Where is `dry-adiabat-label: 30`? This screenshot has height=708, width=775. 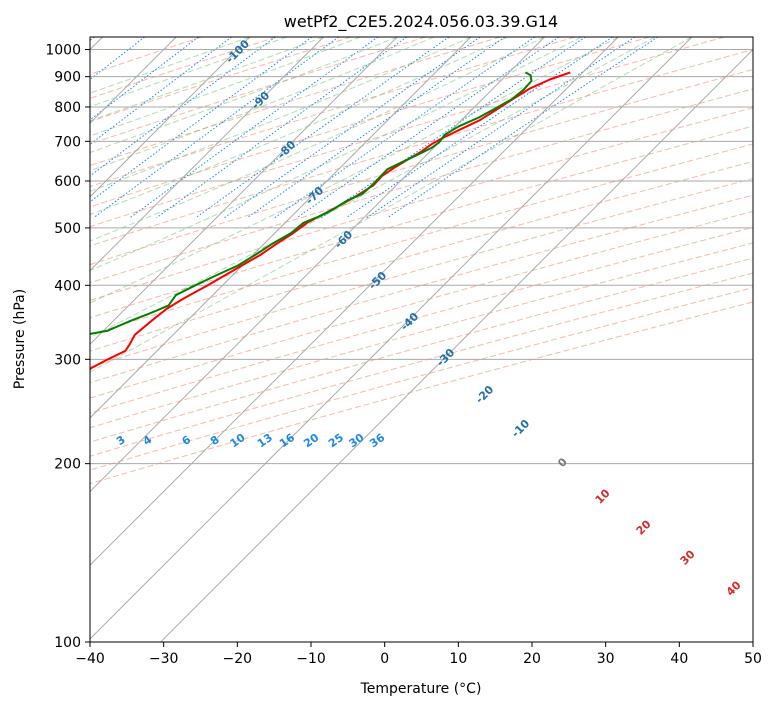
dry-adiabat-label: 30 is located at coordinates (688, 557).